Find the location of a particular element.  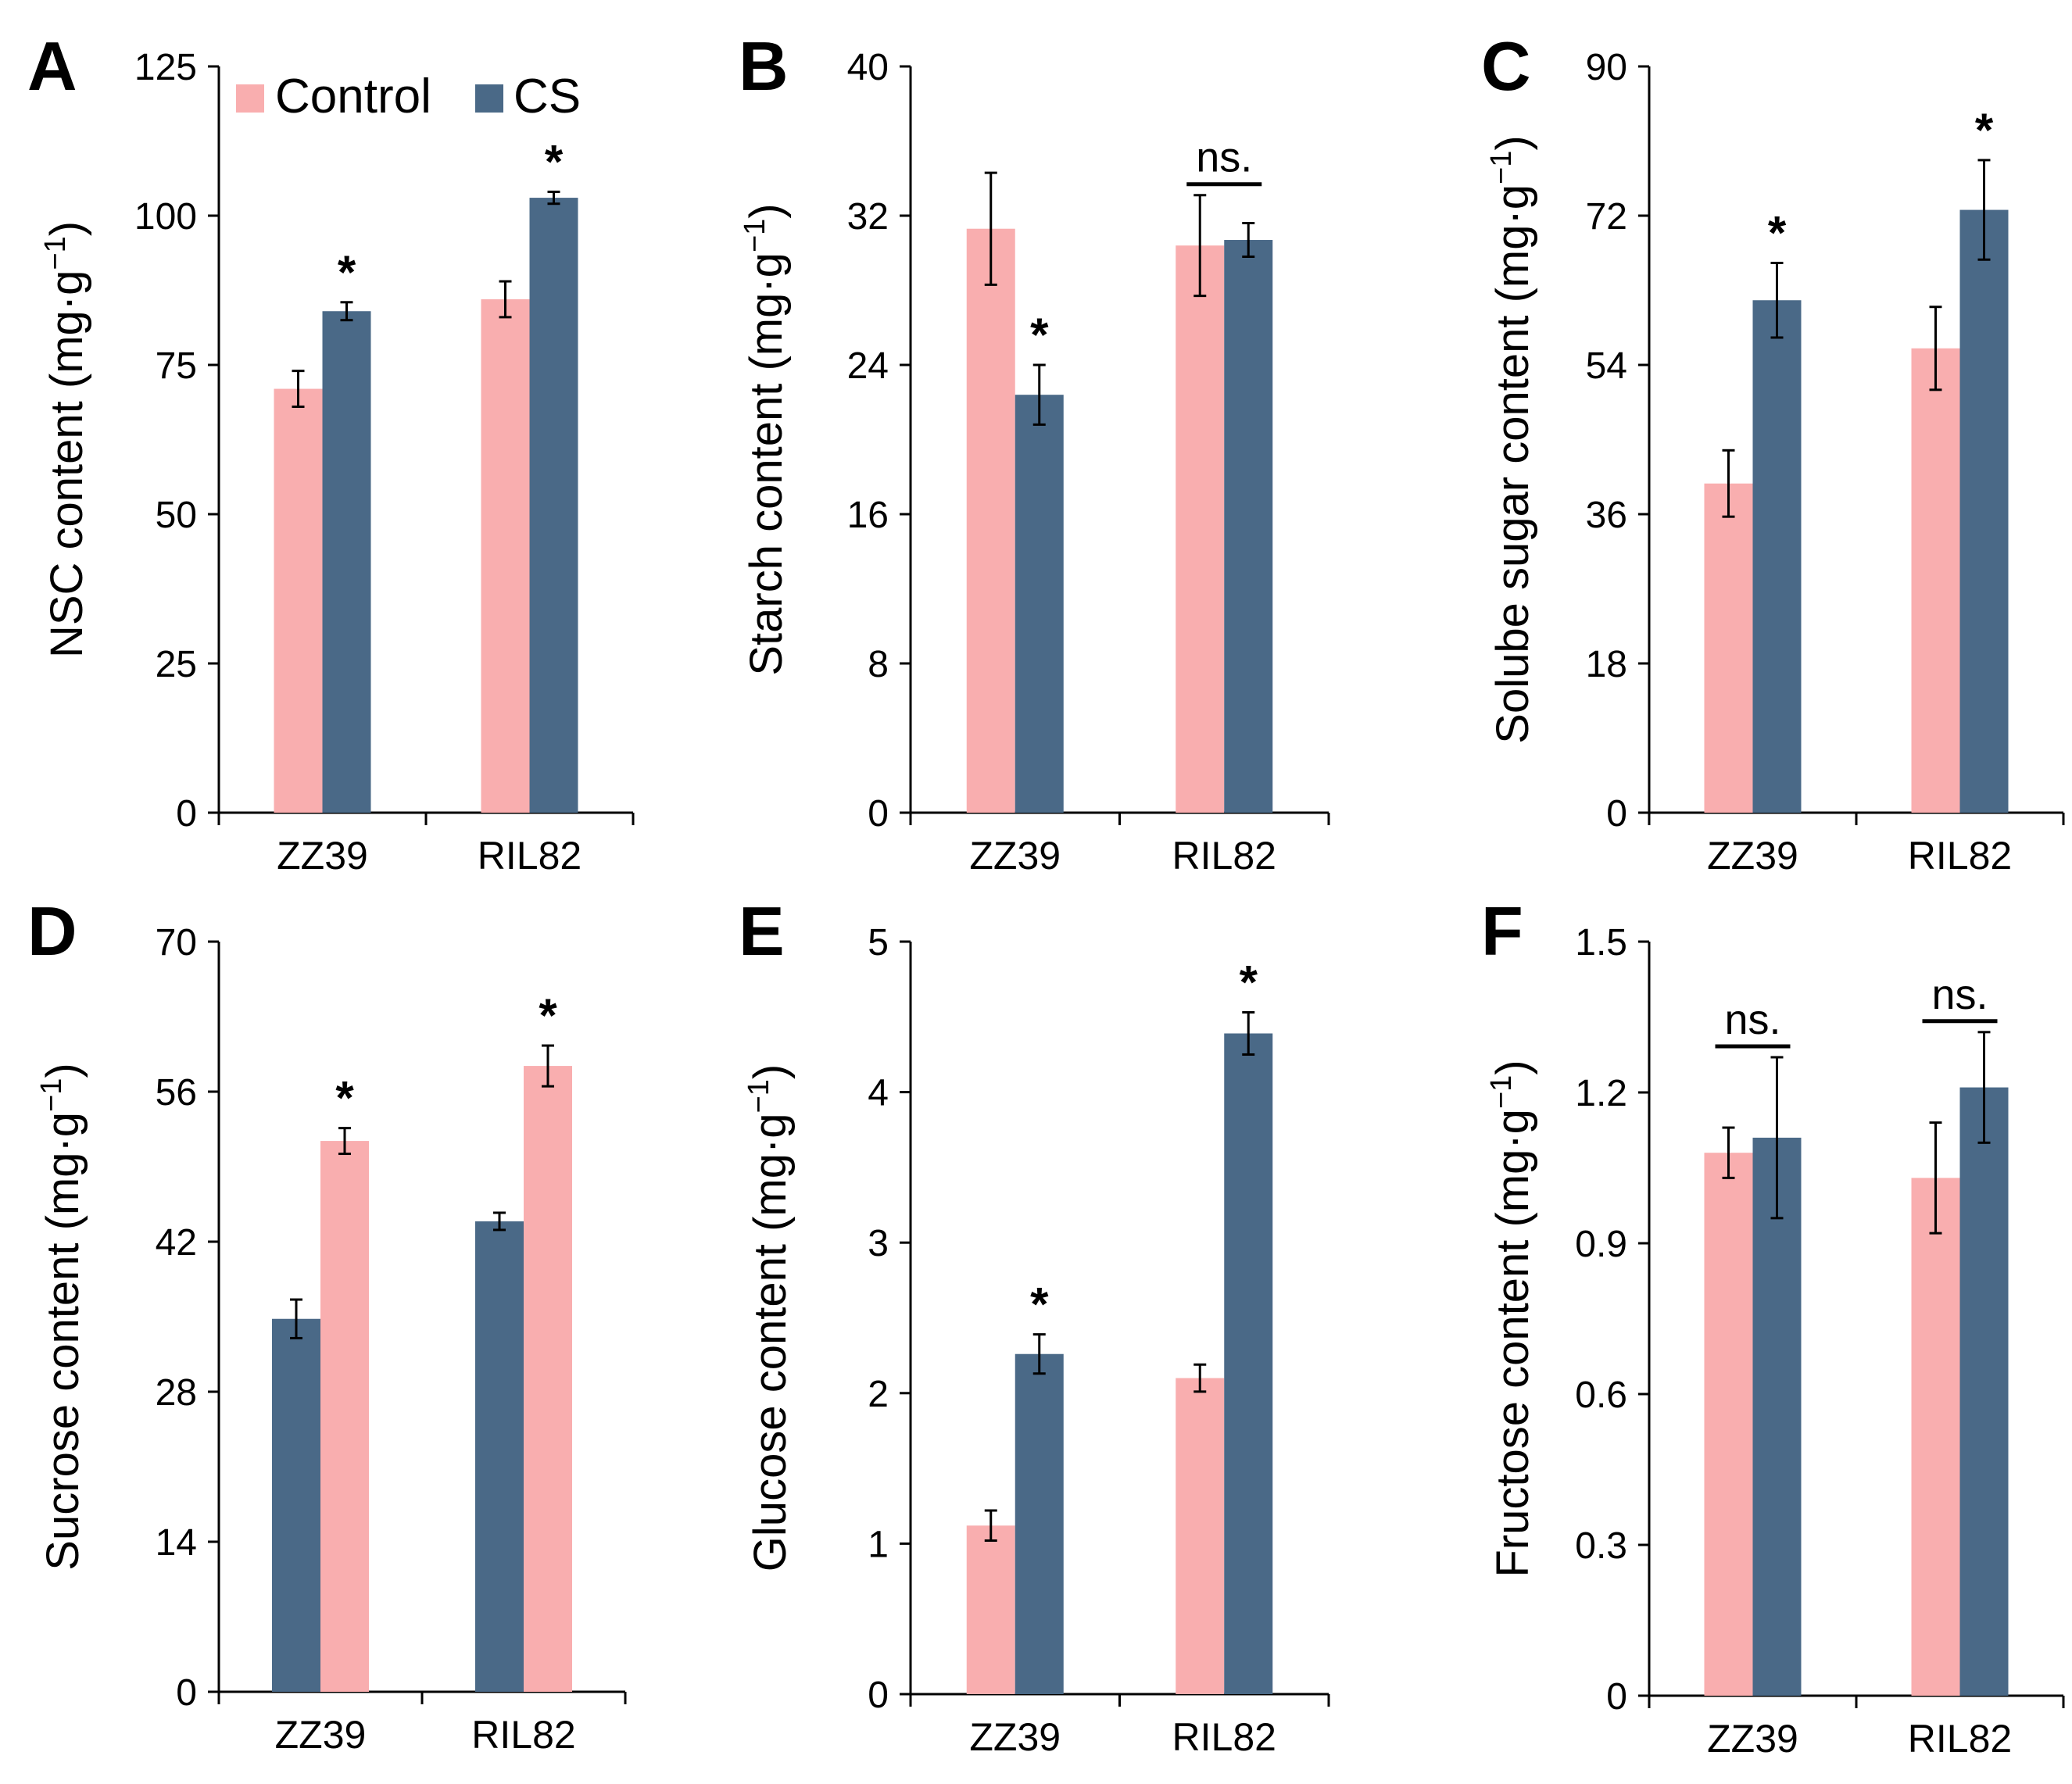

y-axis-title: Sucrose content (mg·g−1) is located at coordinates (61, 1316).